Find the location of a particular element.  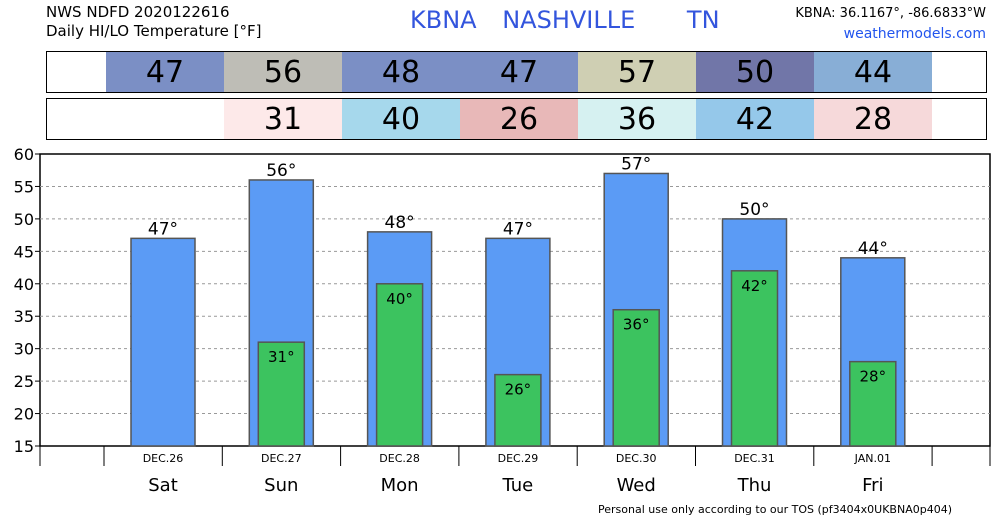

station-city: NASHVILLE is located at coordinates (569, 20).